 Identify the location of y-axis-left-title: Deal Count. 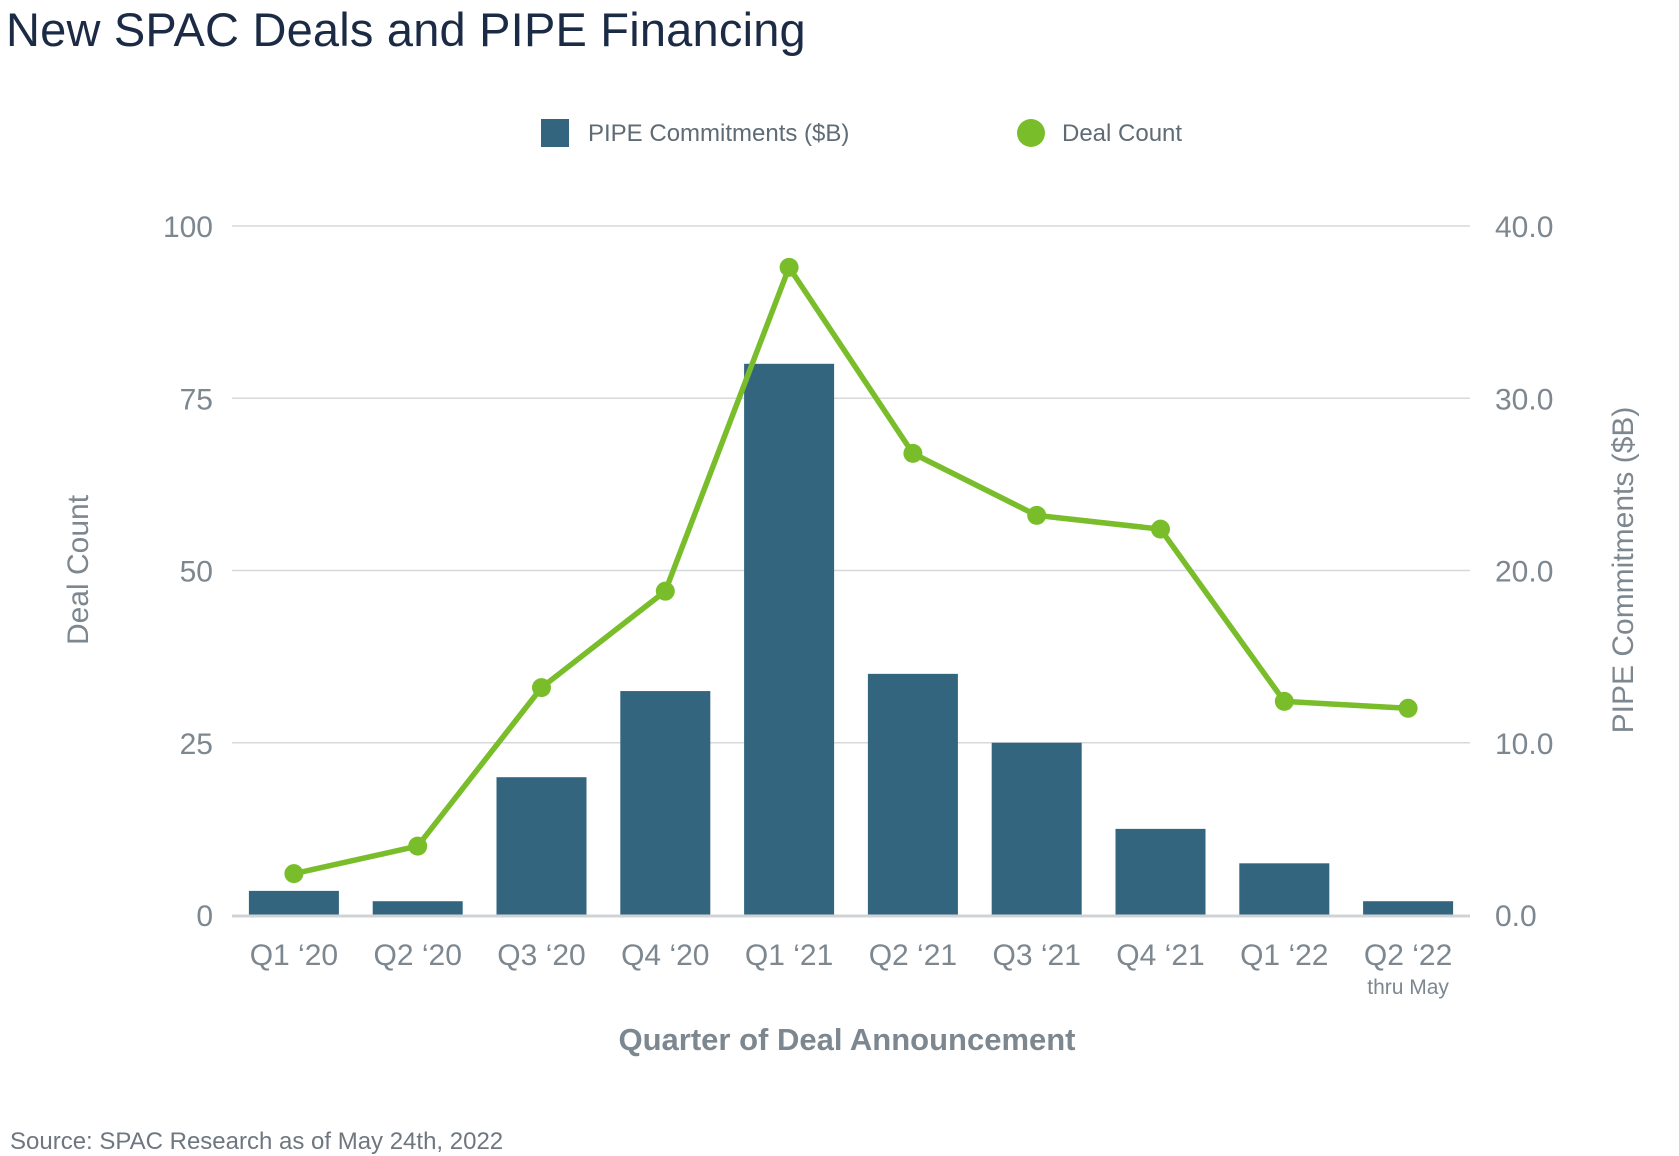
(78, 569).